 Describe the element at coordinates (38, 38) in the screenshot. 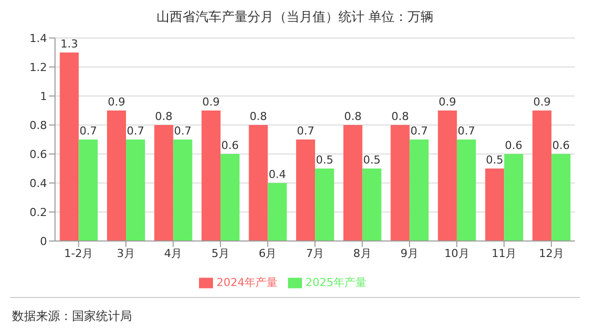

I see `y-tick-label: 1.4` at that location.